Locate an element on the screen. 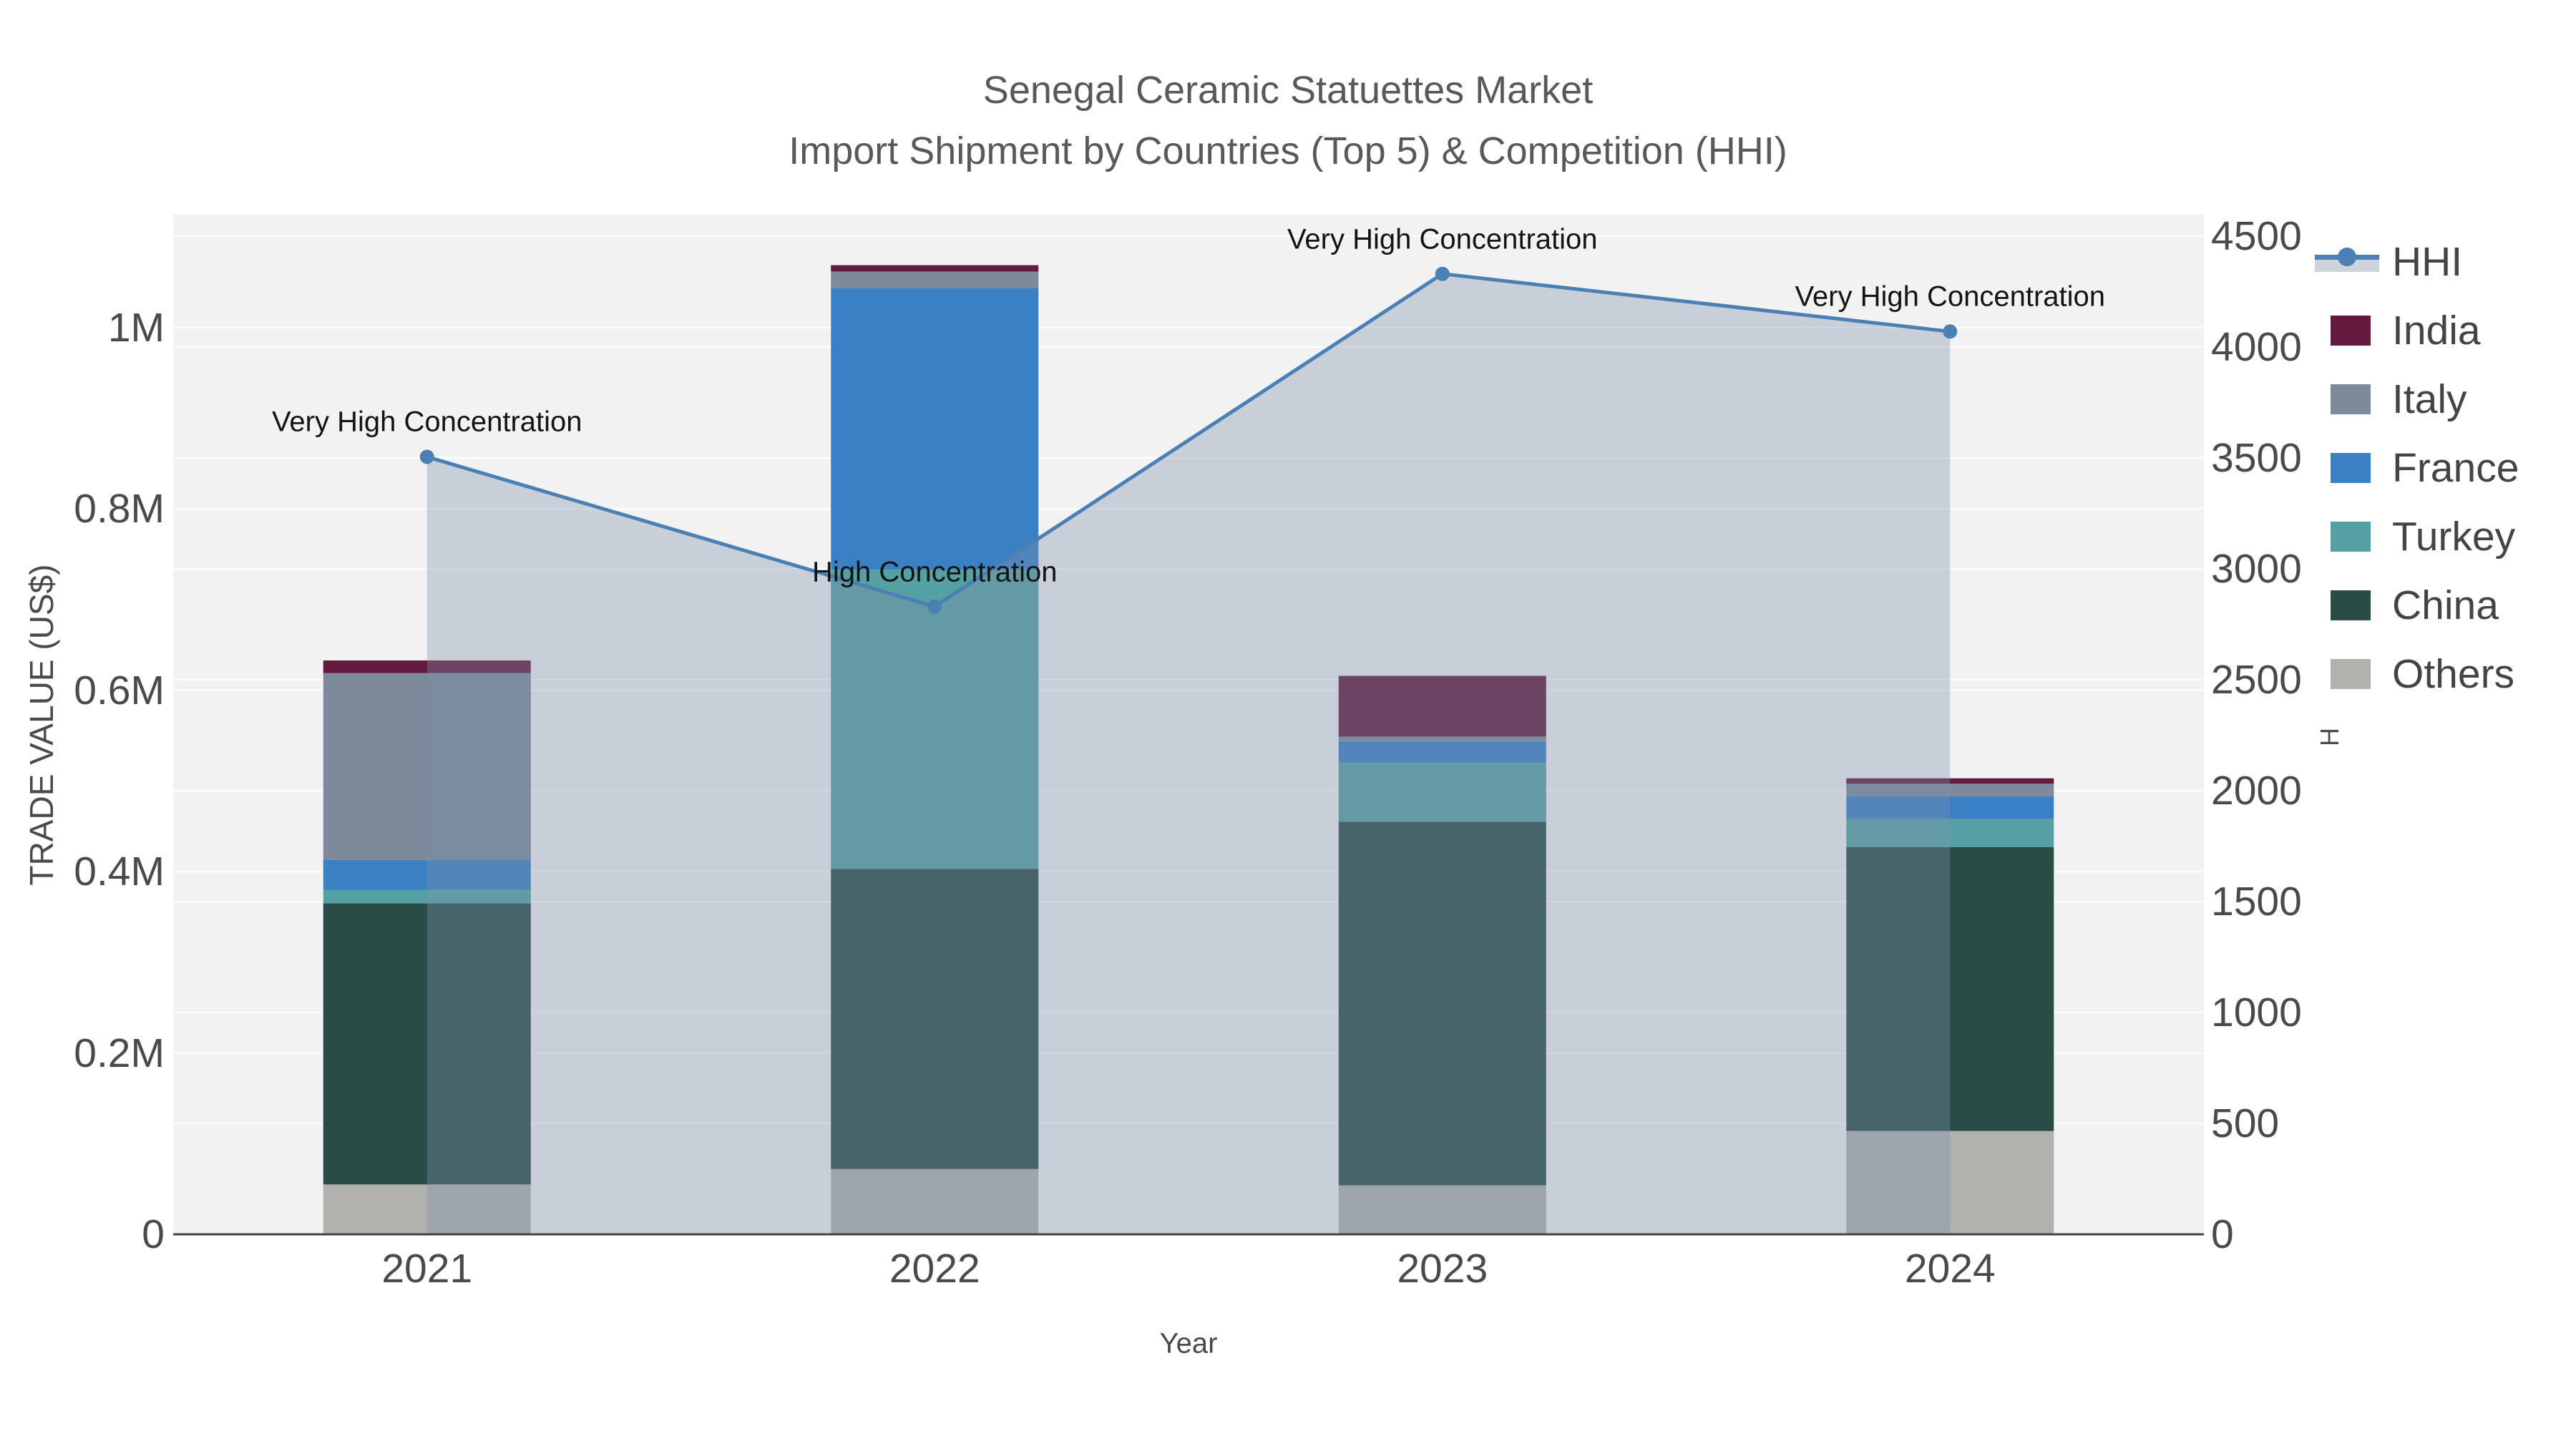  legend-label-india: India is located at coordinates (2436, 330).